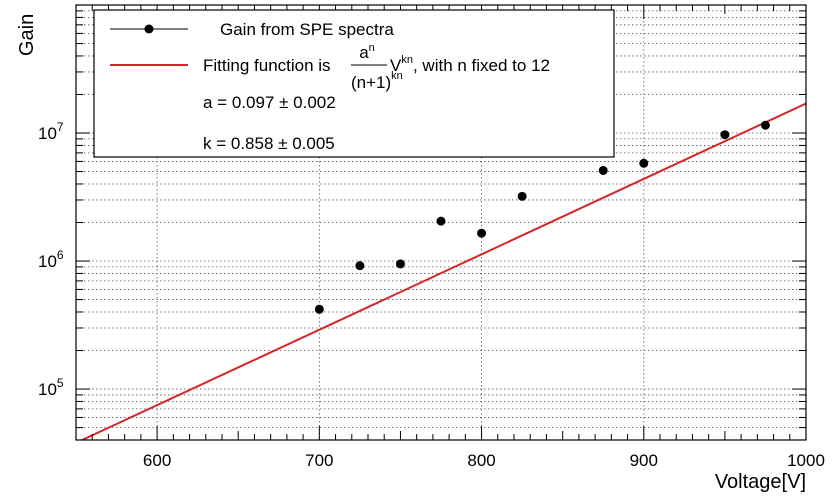  I want to click on y-tick-label: 10⁷, so click(51, 131).